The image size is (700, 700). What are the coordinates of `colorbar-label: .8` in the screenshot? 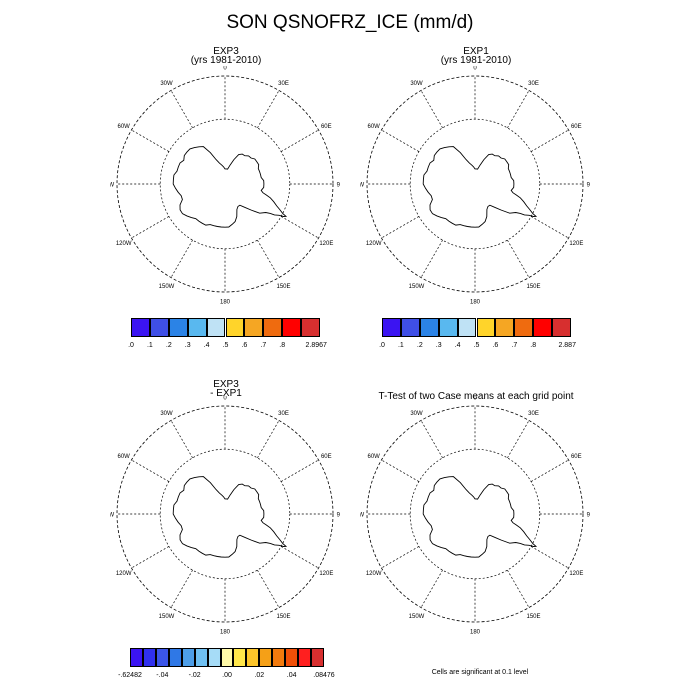 It's located at (282, 345).